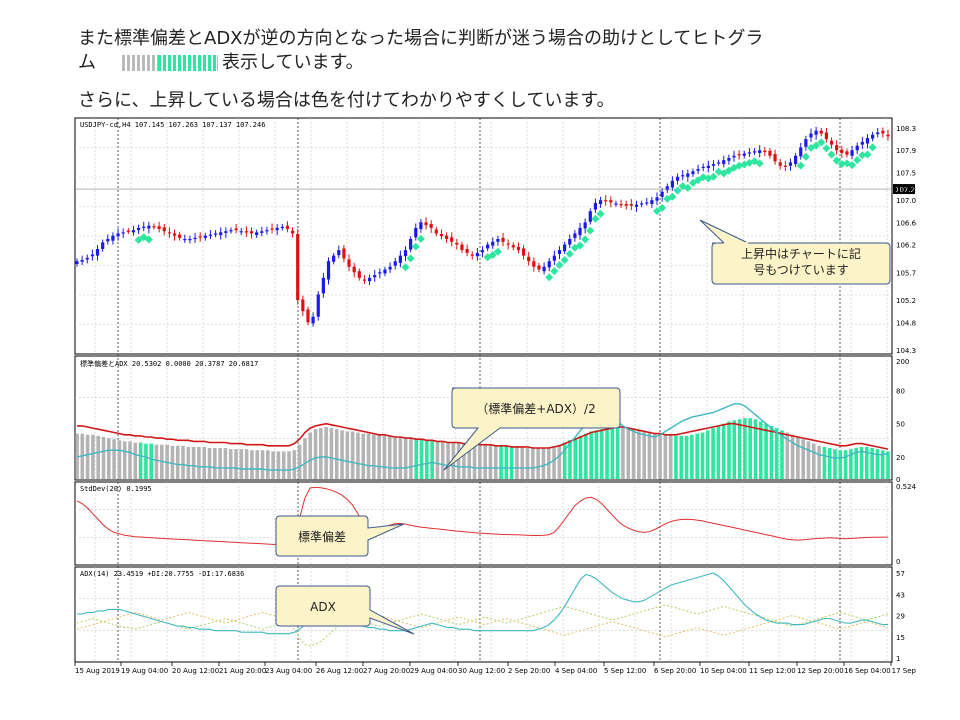 The image size is (960, 720). I want to click on xtick-label: 15 Aug 2019, so click(97, 671).